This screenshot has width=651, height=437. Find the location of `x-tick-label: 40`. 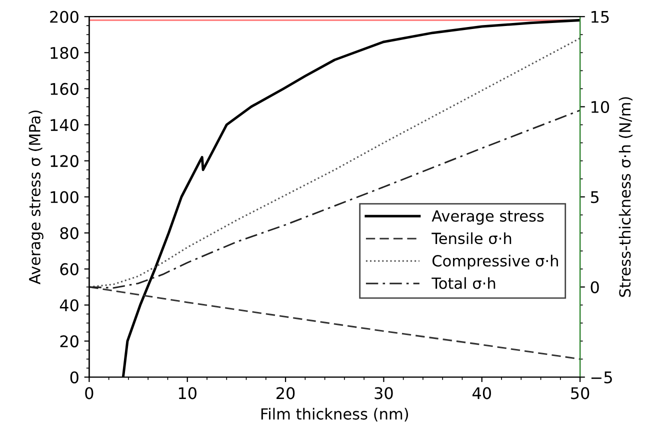

x-tick-label: 40 is located at coordinates (481, 393).